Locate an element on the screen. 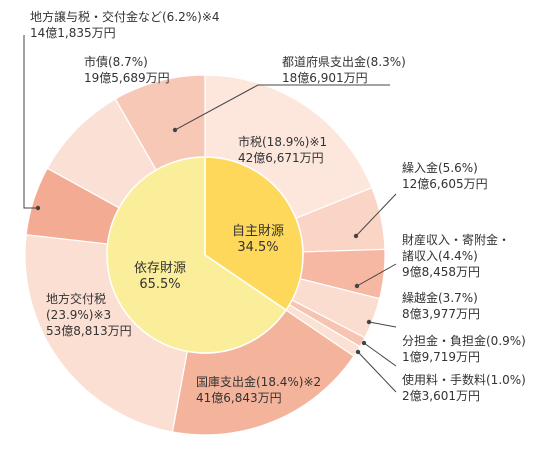 The width and height of the screenshot is (546, 465). outer-label-7: 地方交付税(23.9%)※3 53億8,813万円 is located at coordinates (89, 314).